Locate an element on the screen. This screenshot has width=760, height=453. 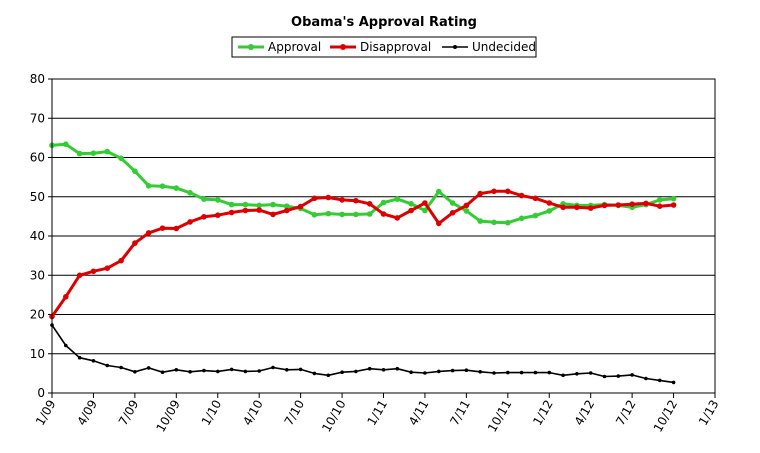
x-tick-label: 1/11 is located at coordinates (377, 413).